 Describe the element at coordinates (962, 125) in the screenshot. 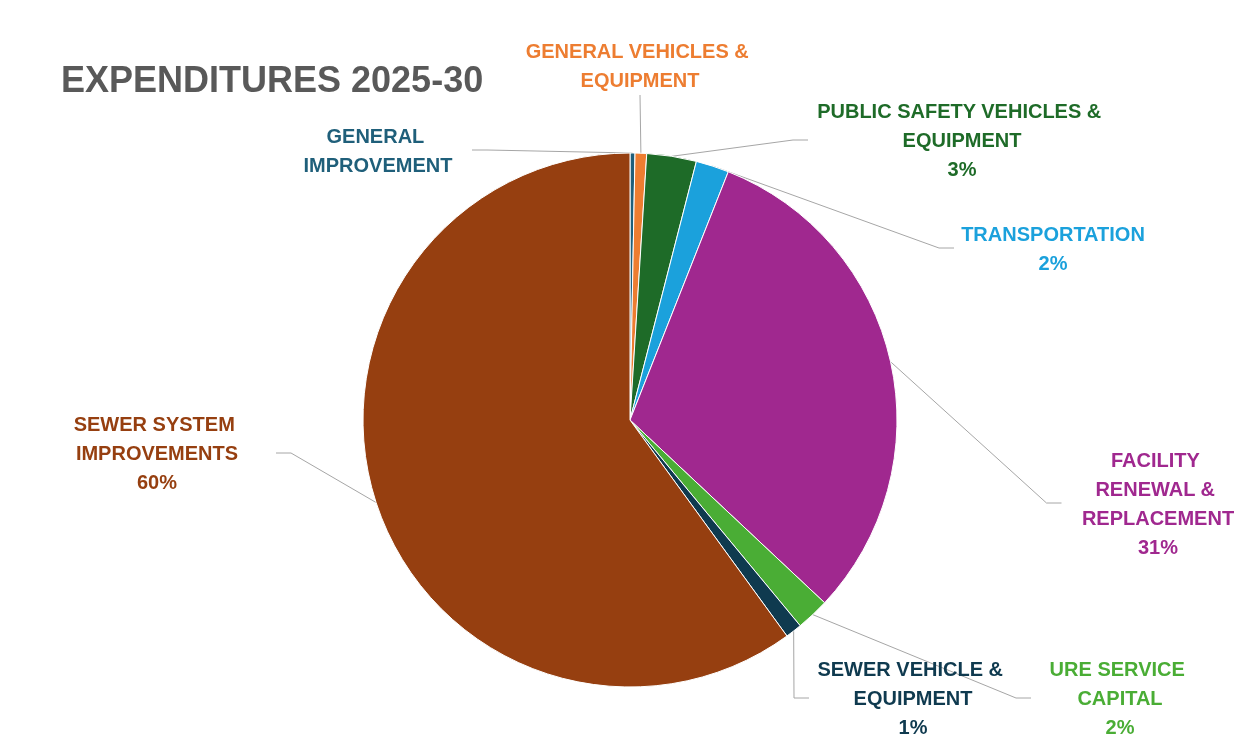

I see `slice-label: PUBLIC SAFETY VEHICLES & EQUIPMENT` at that location.